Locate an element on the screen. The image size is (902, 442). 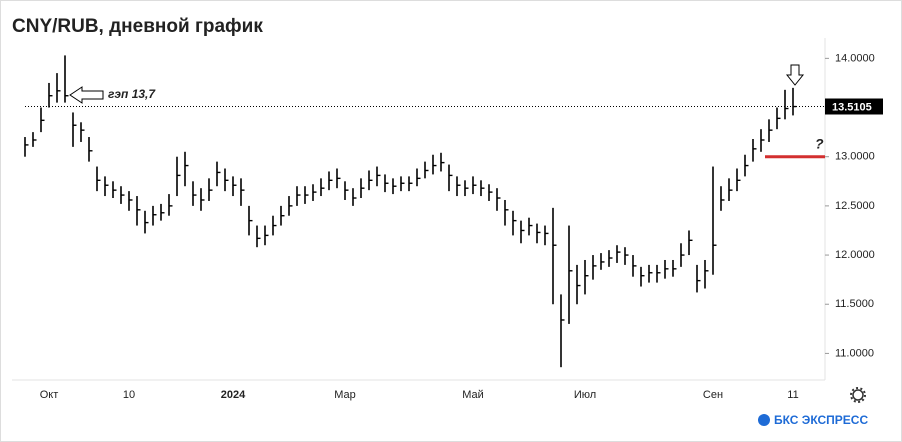
settings-icon is located at coordinates (858, 395).